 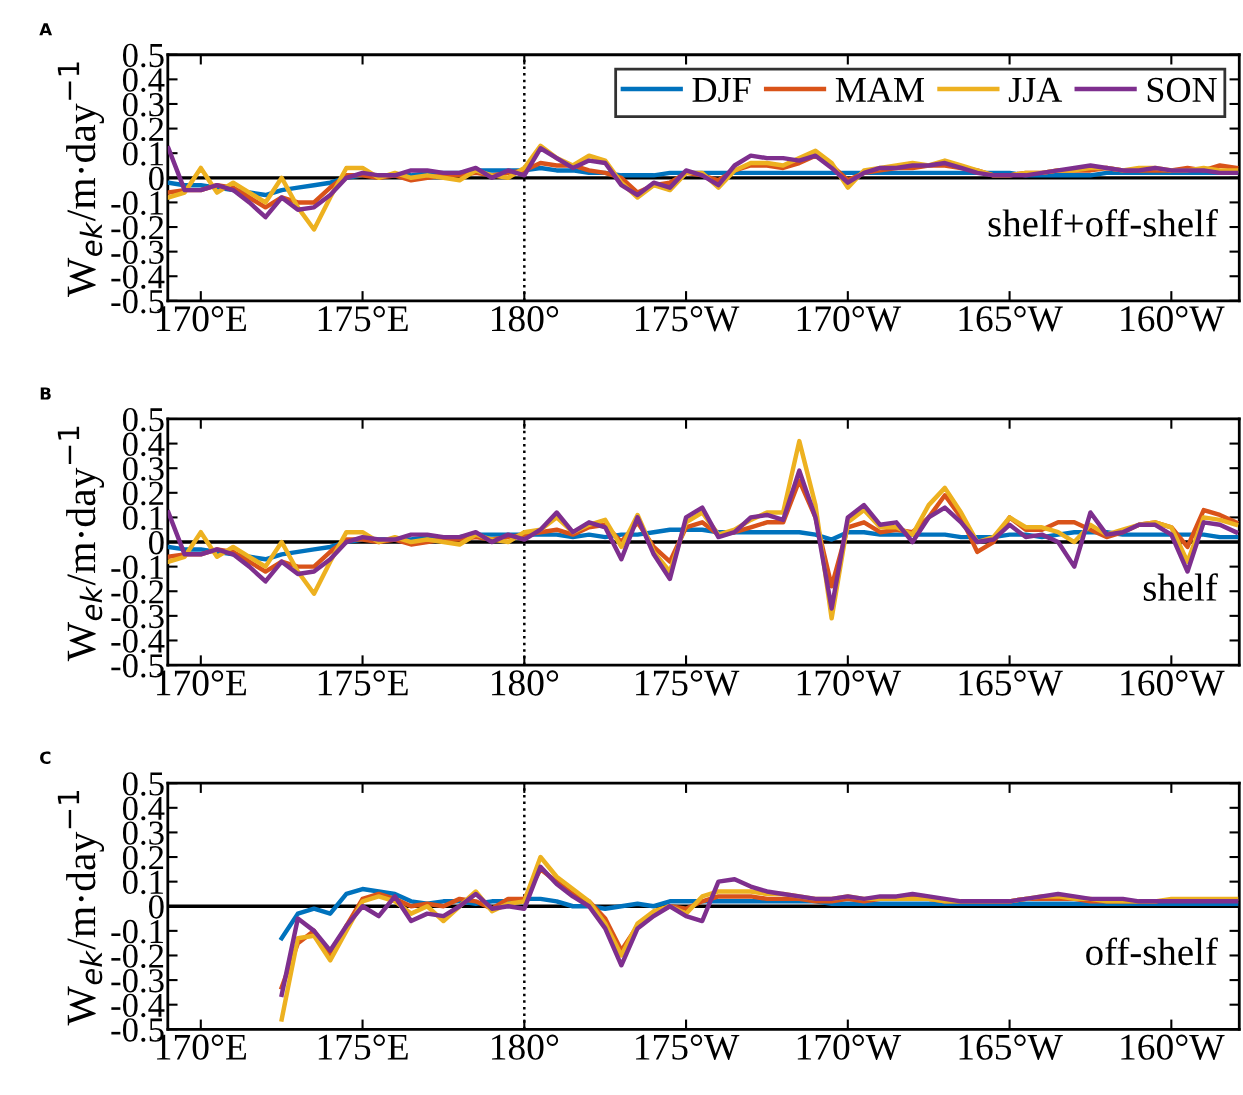 I want to click on chart-title: C, so click(x=45, y=757).